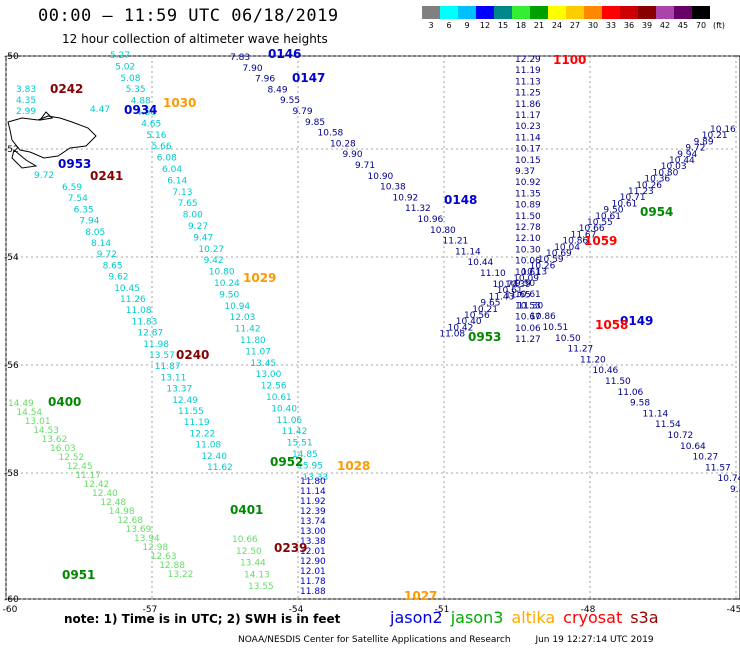 The width and height of the screenshot is (740, 650). What do you see at coordinates (693, 447) in the screenshot?
I see `track-value: 10.64` at bounding box center [693, 447].